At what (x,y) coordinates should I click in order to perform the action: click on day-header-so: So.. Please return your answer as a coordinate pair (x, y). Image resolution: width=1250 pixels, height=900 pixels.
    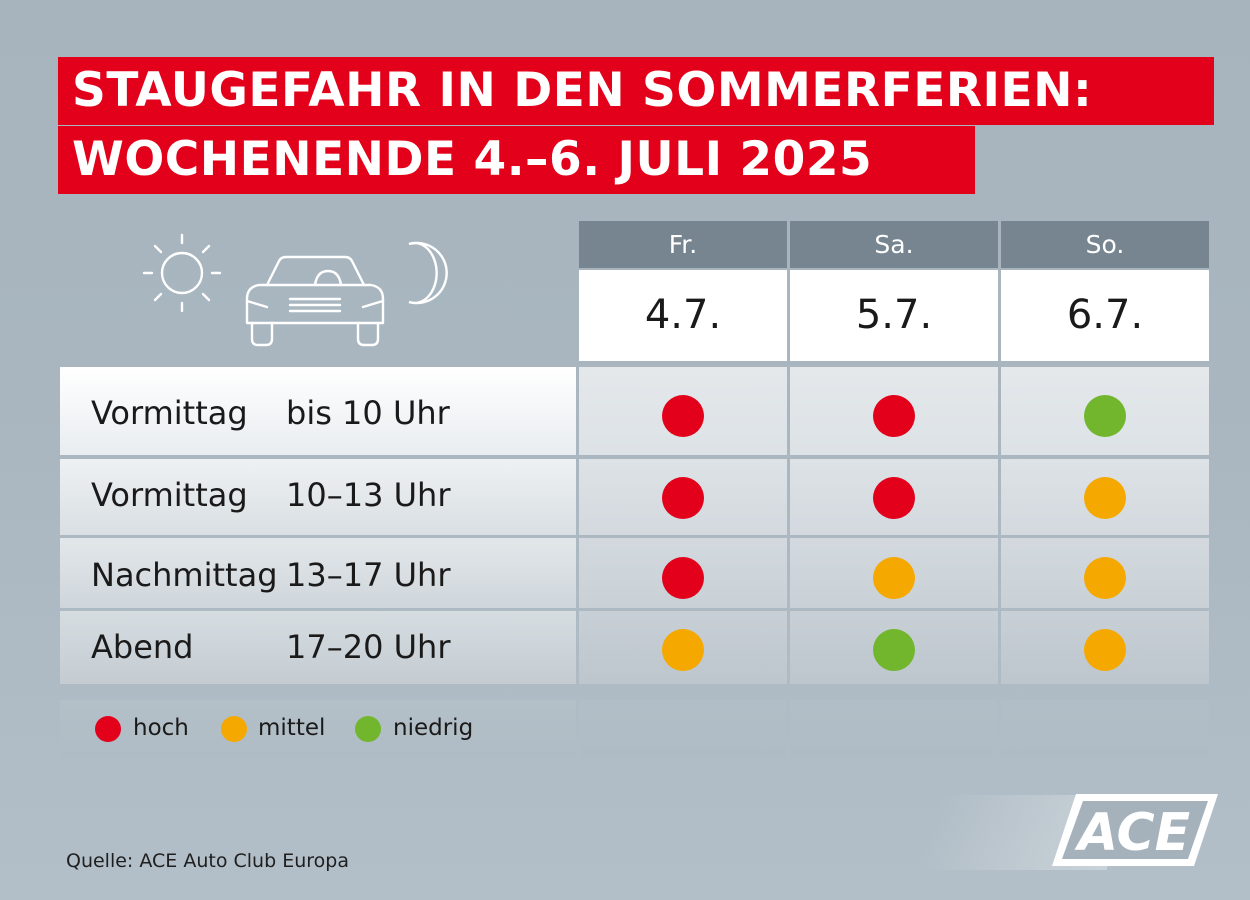
    Looking at the image, I should click on (1105, 244).